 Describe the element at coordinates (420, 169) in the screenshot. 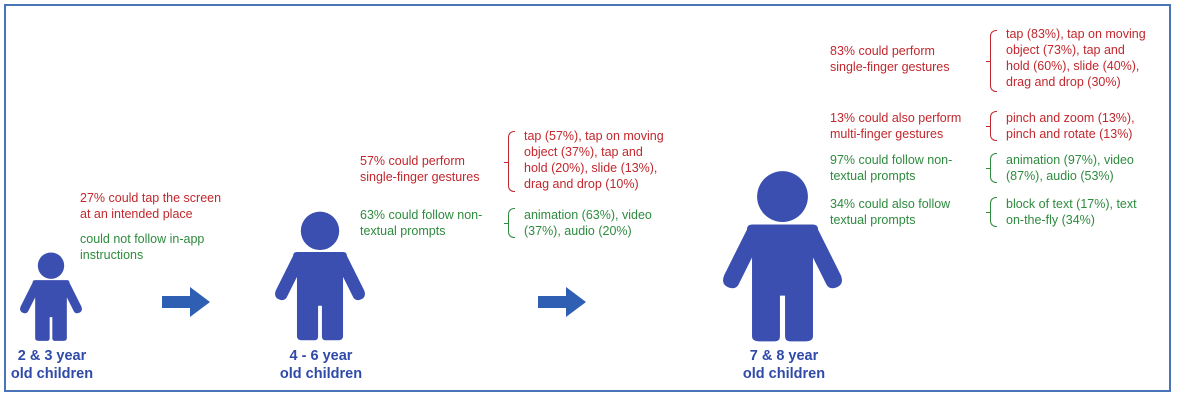

I see `stage2-single-finger-finding: 57% could perform single-finger gestures` at that location.